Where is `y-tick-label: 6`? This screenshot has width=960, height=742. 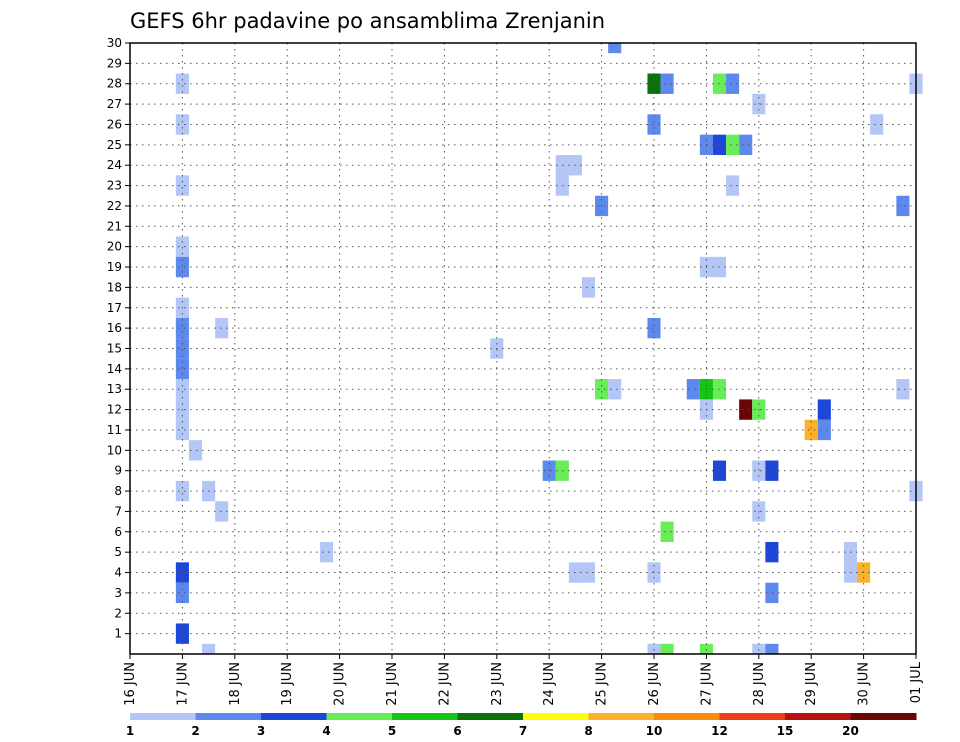
y-tick-label: 6 is located at coordinates (118, 532).